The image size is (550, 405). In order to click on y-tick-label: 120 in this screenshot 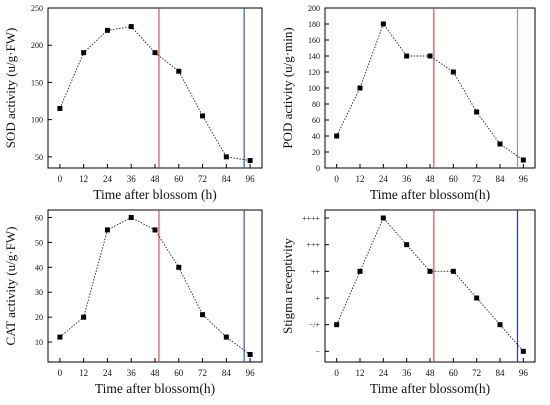, I will do `click(314, 72)`.